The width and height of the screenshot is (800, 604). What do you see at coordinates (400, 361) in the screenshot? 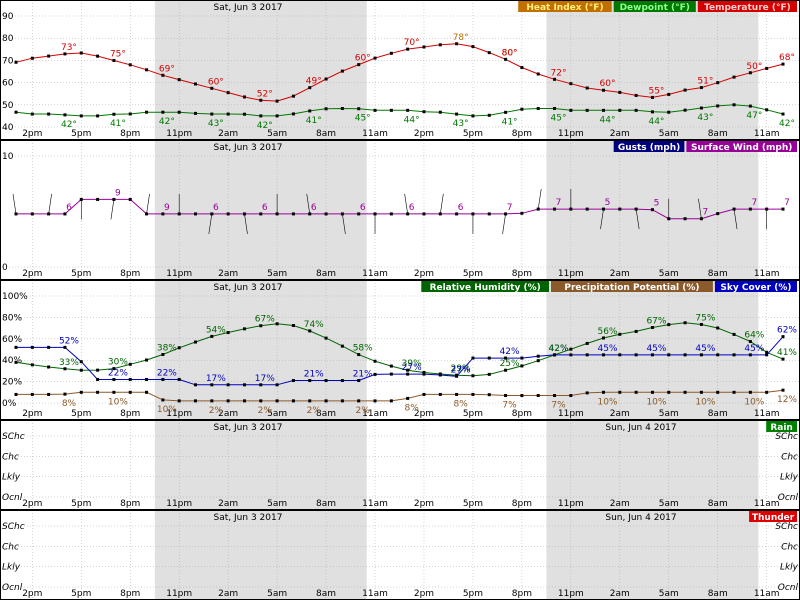
I see `series-line` at bounding box center [400, 361].